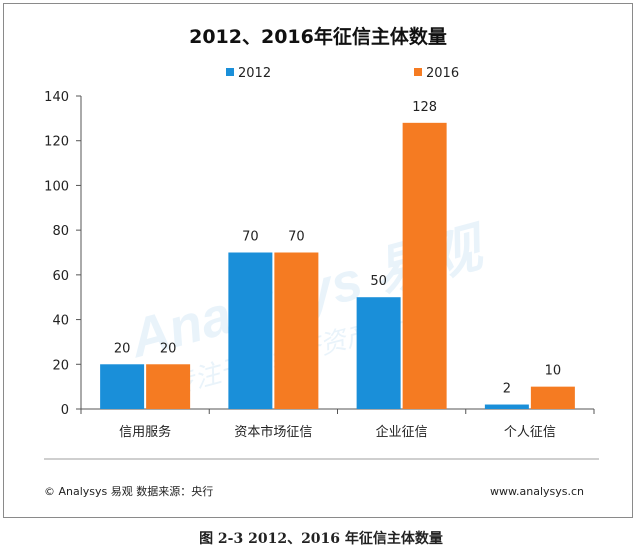 The width and height of the screenshot is (642, 552). Describe the element at coordinates (537, 491) in the screenshot. I see `footer-website: www.analysys.cn` at that location.